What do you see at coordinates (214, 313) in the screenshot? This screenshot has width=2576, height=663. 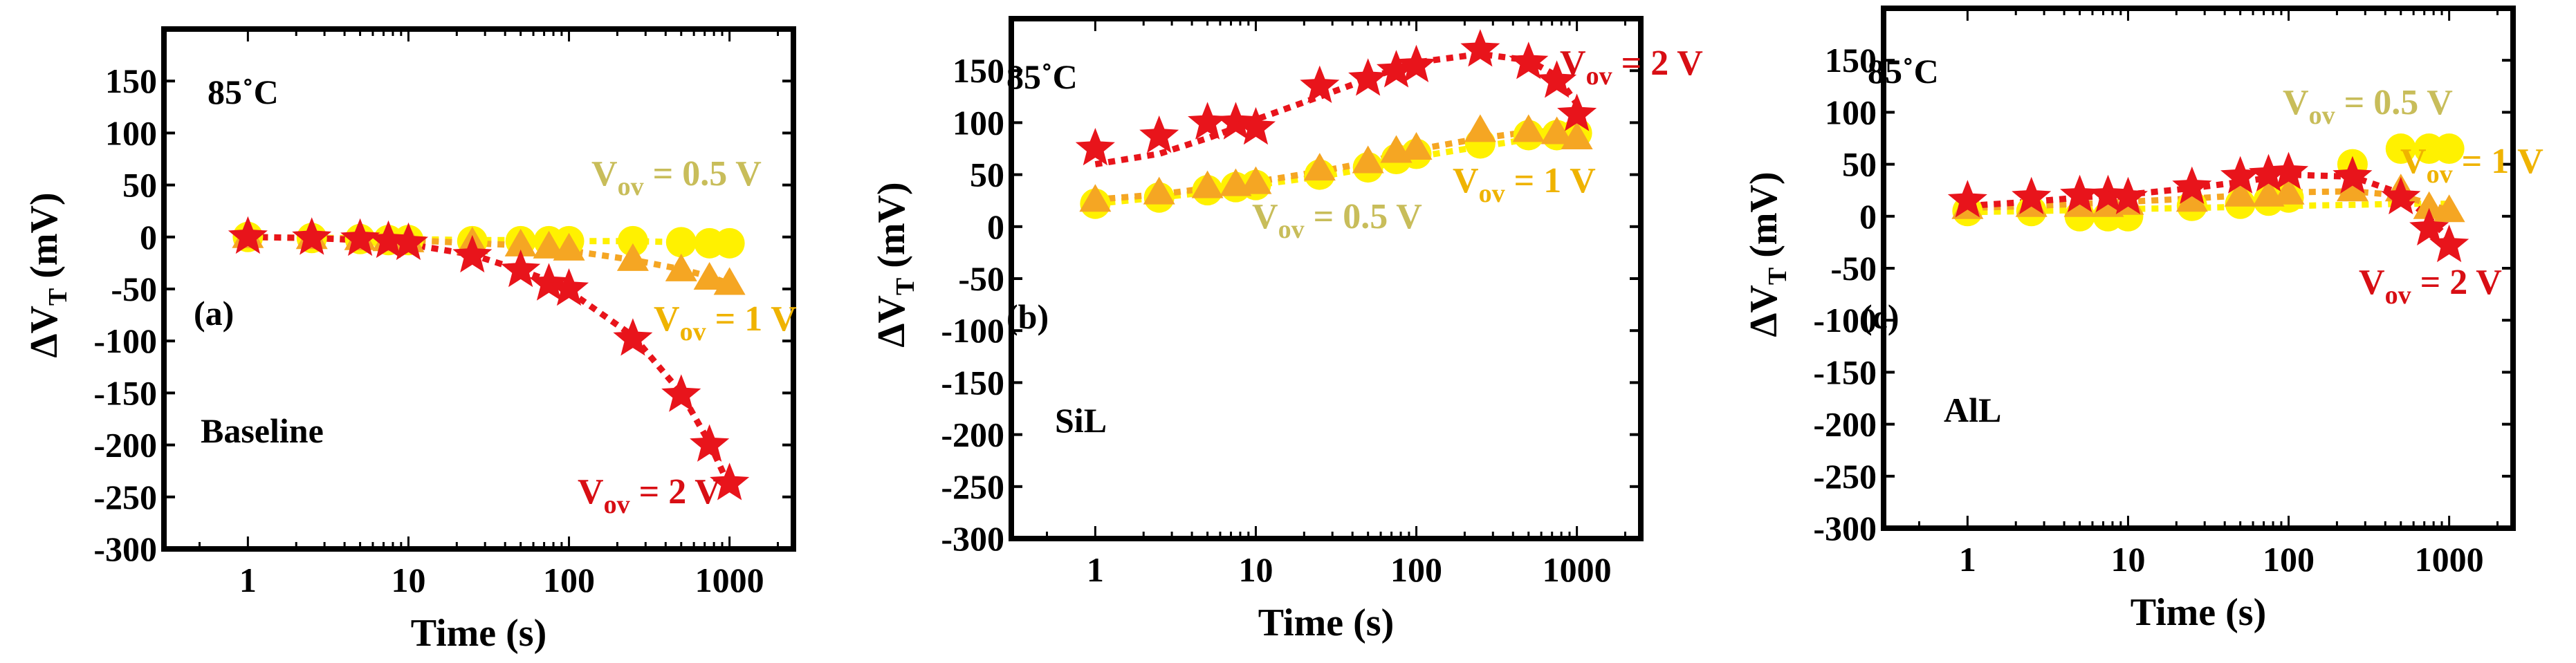 I see `panel-label: (a)` at bounding box center [214, 313].